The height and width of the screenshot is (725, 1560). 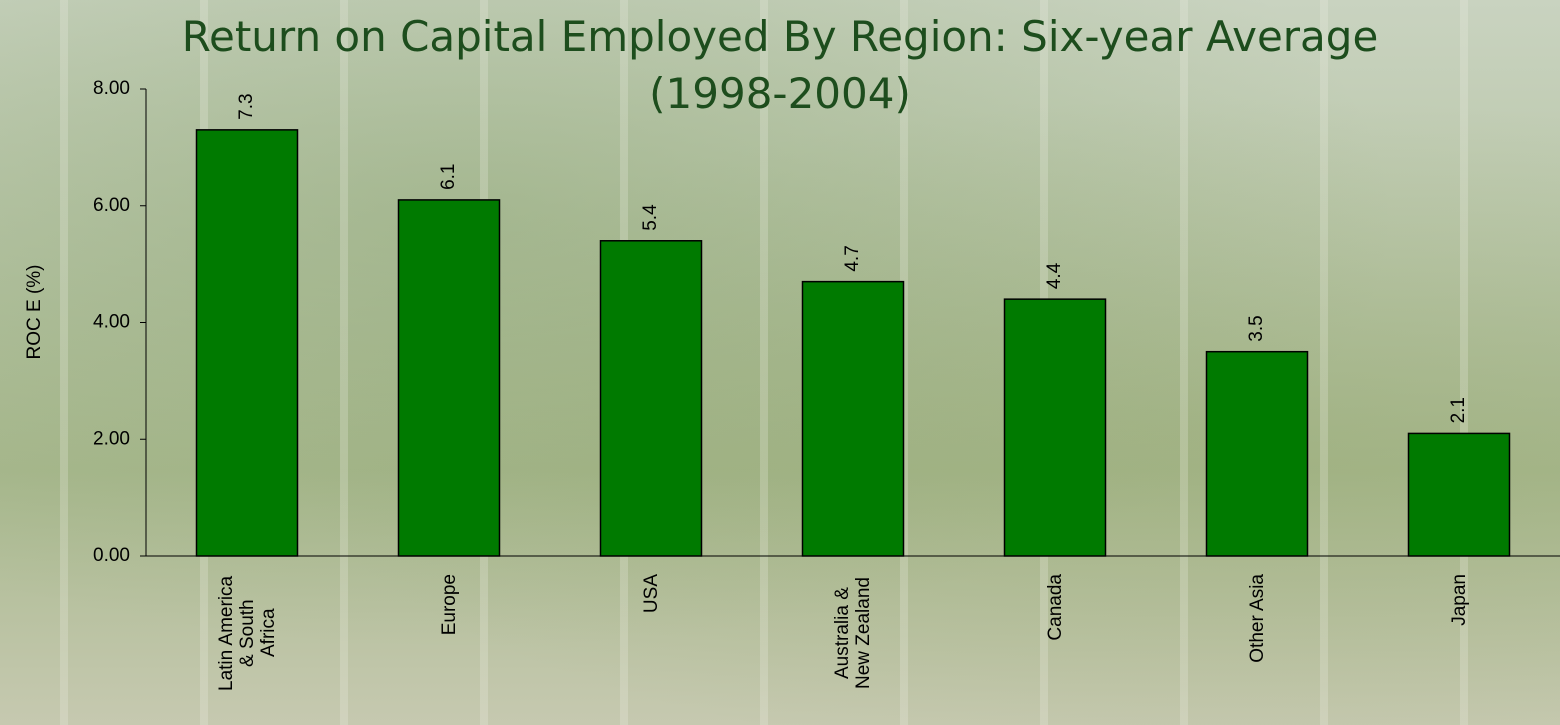 I want to click on y-tick-label: 8.00, so click(x=111, y=88).